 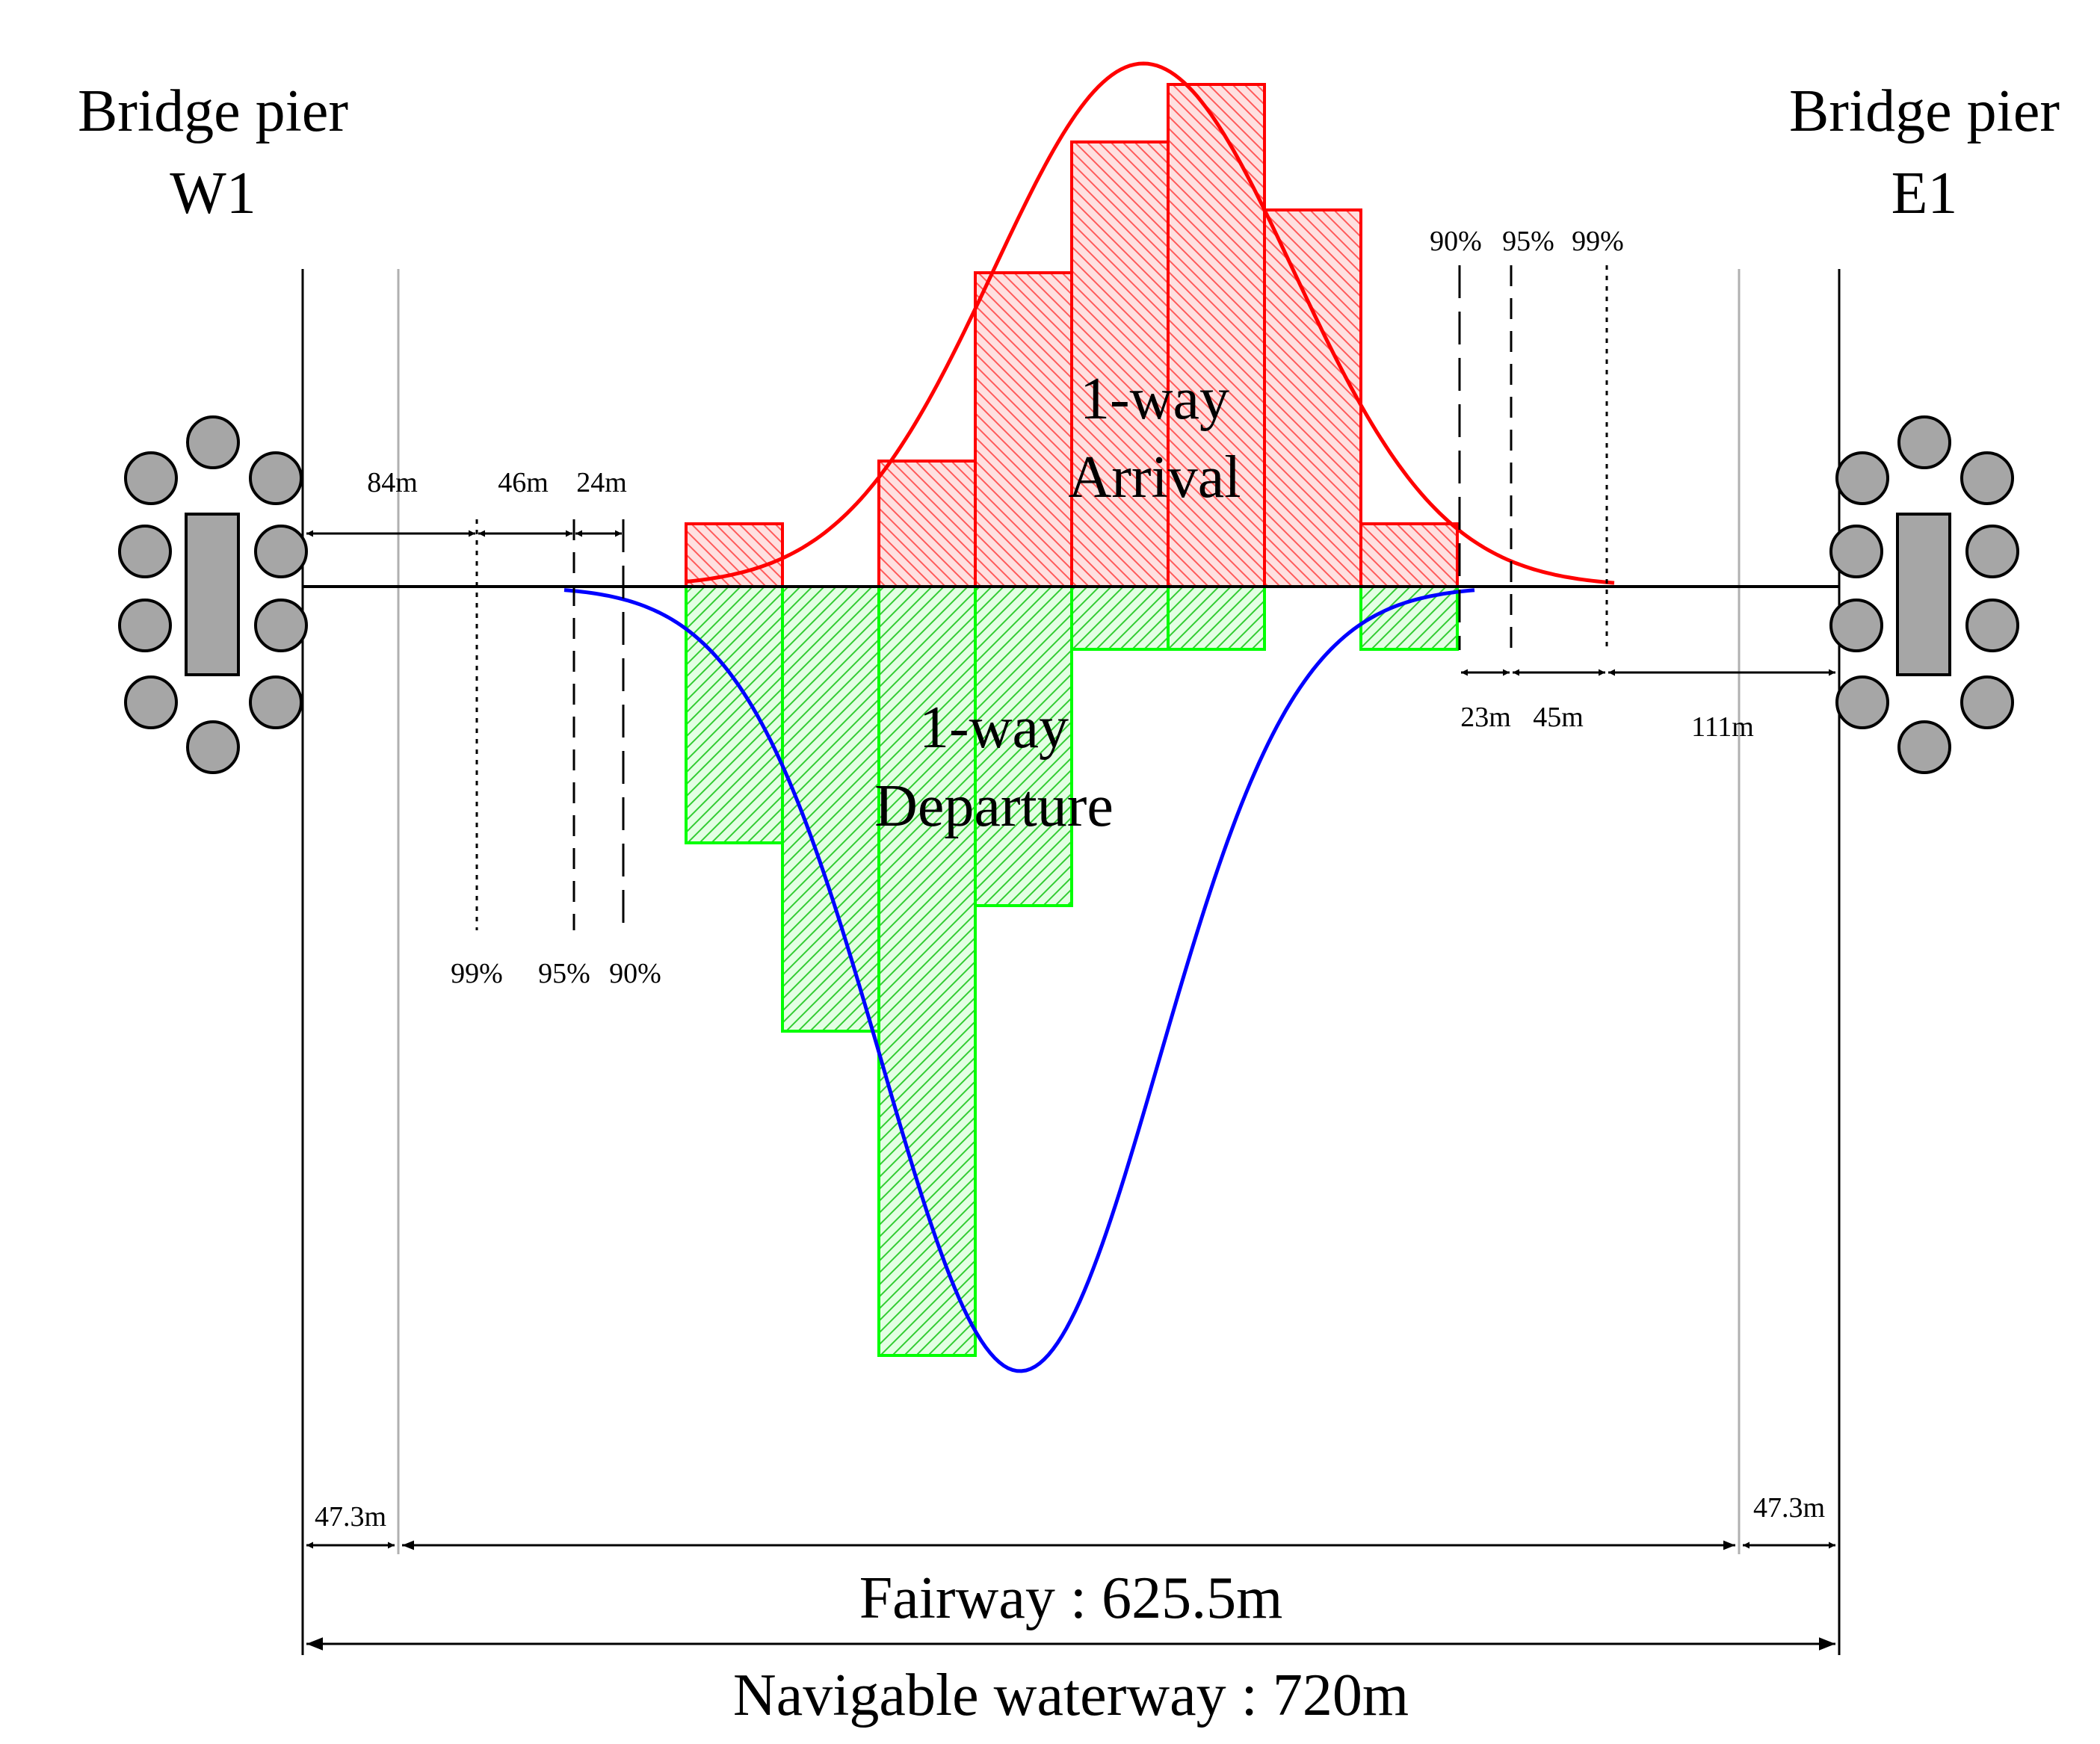 I want to click on east-90-percent-label: 90%, so click(x=1456, y=241).